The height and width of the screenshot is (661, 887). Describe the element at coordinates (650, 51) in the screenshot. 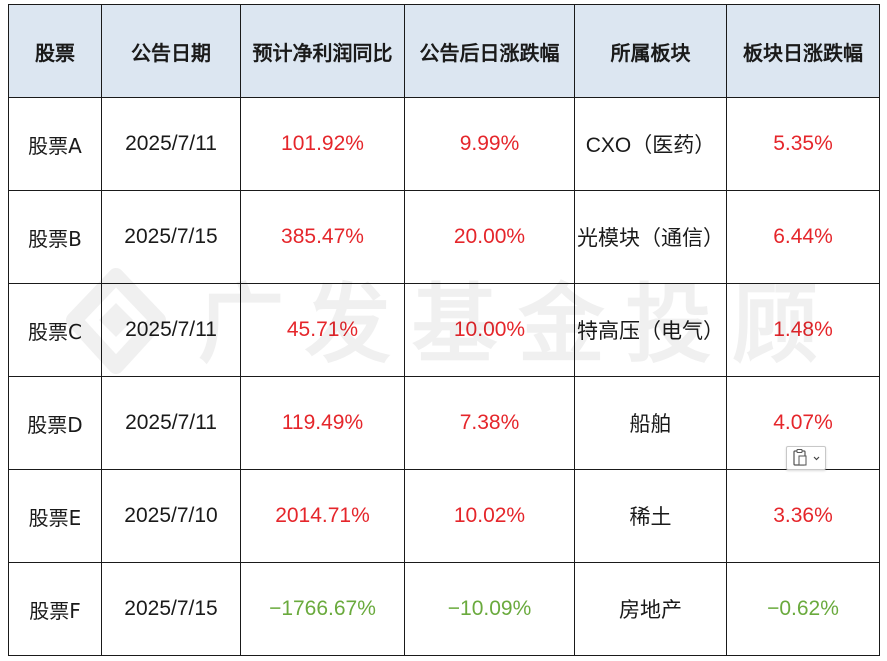

I see `header-sector: 所属板块` at that location.